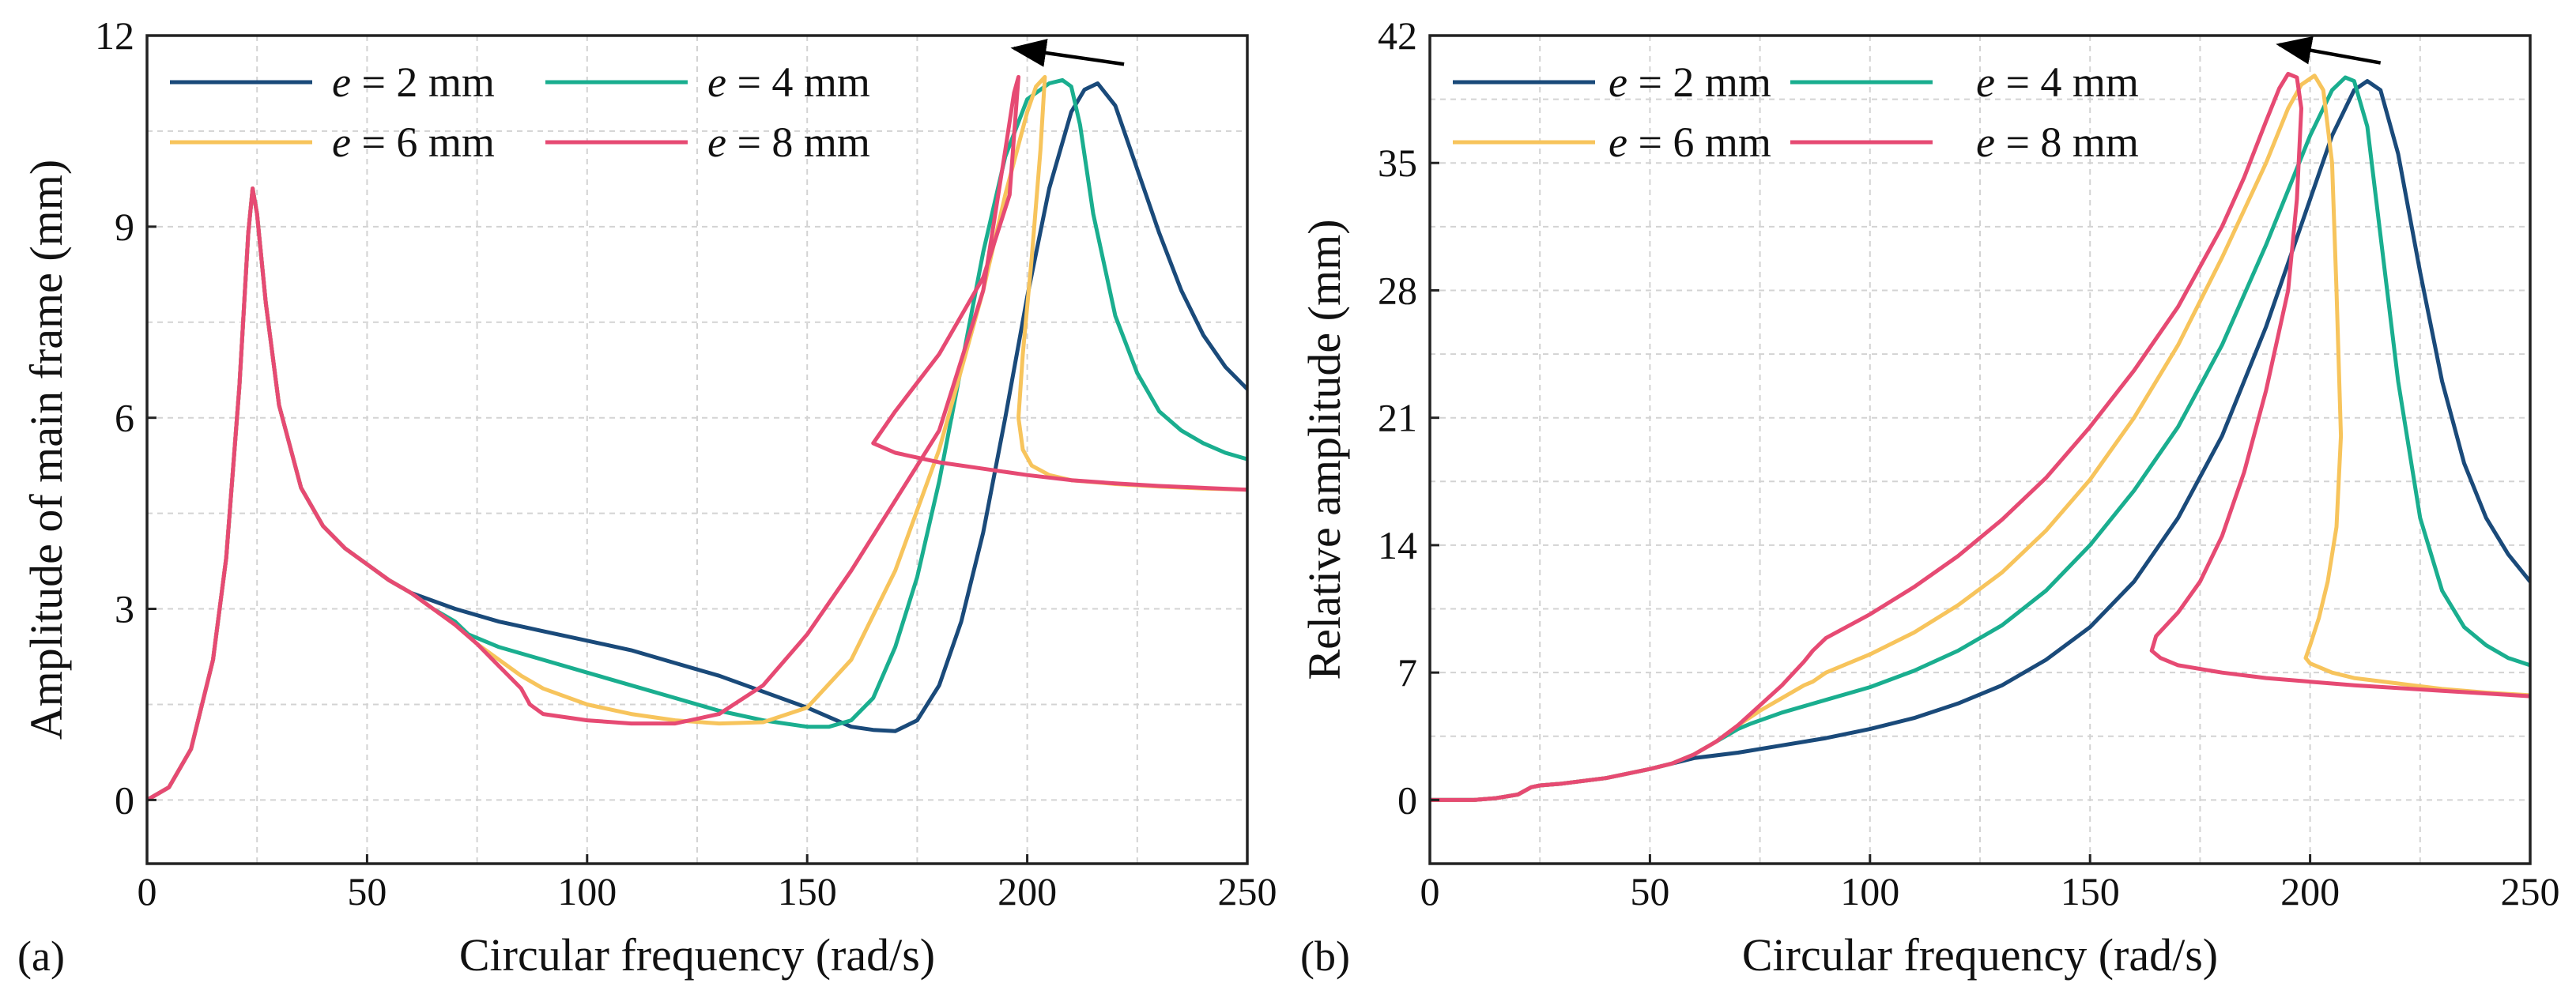 Image resolution: width=2576 pixels, height=998 pixels. I want to click on y-axis-label: Amplitude of main frame (mm), so click(46, 450).